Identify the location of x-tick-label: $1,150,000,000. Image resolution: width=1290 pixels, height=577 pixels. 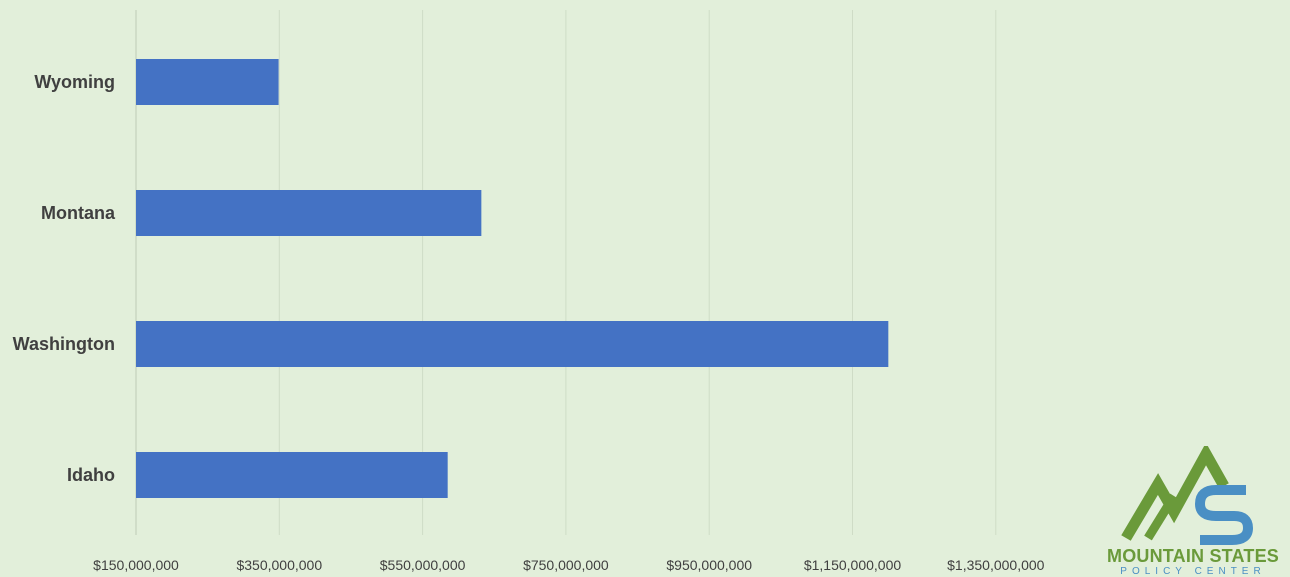
(853, 565).